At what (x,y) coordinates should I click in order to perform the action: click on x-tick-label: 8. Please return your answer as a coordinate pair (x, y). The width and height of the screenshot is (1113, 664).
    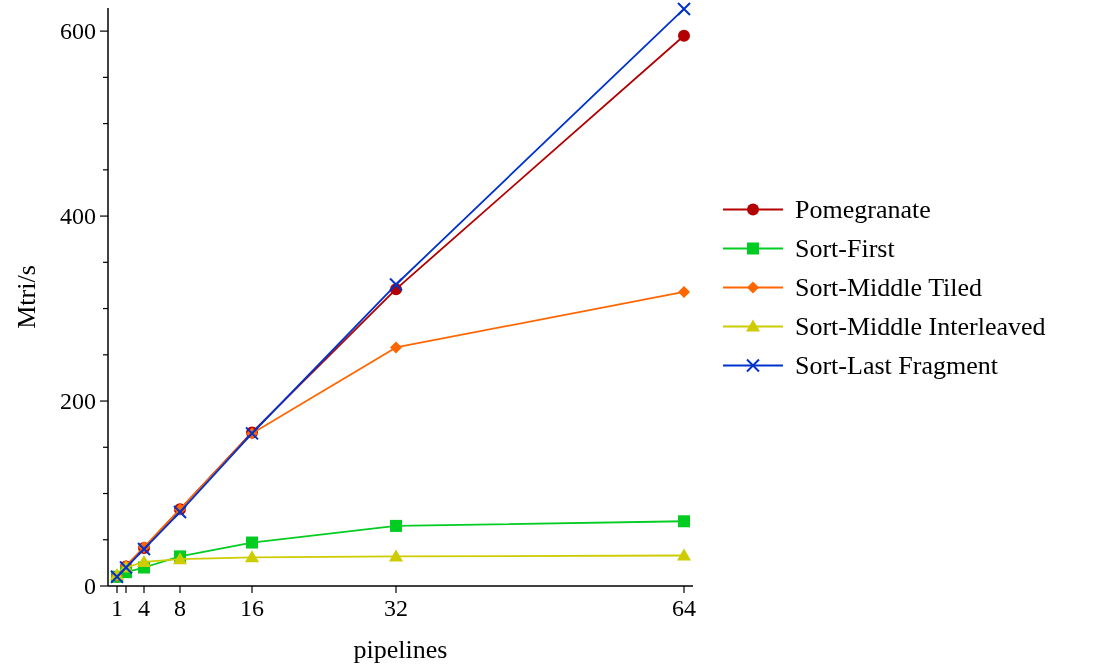
    Looking at the image, I should click on (180, 608).